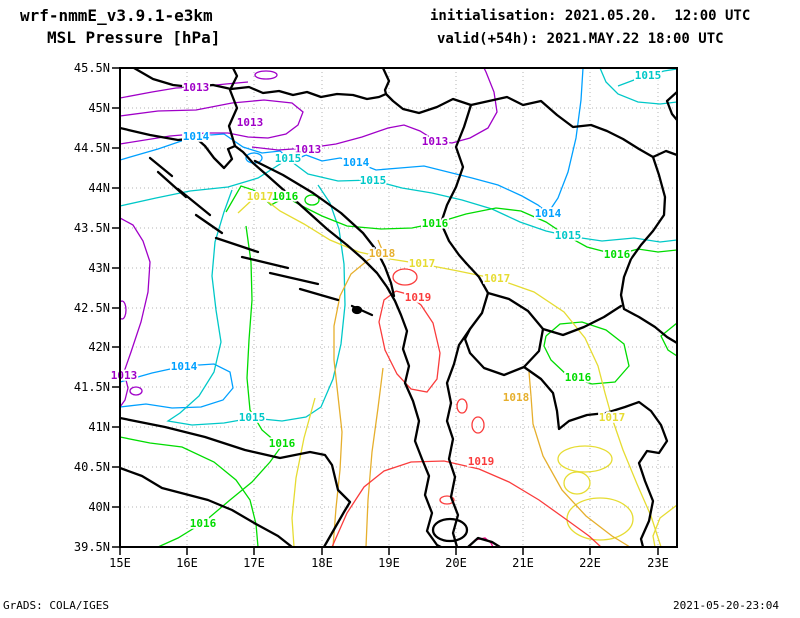 This screenshot has width=800, height=618. What do you see at coordinates (92, 467) in the screenshot?
I see `lat-tick-label: 40.5N` at bounding box center [92, 467].